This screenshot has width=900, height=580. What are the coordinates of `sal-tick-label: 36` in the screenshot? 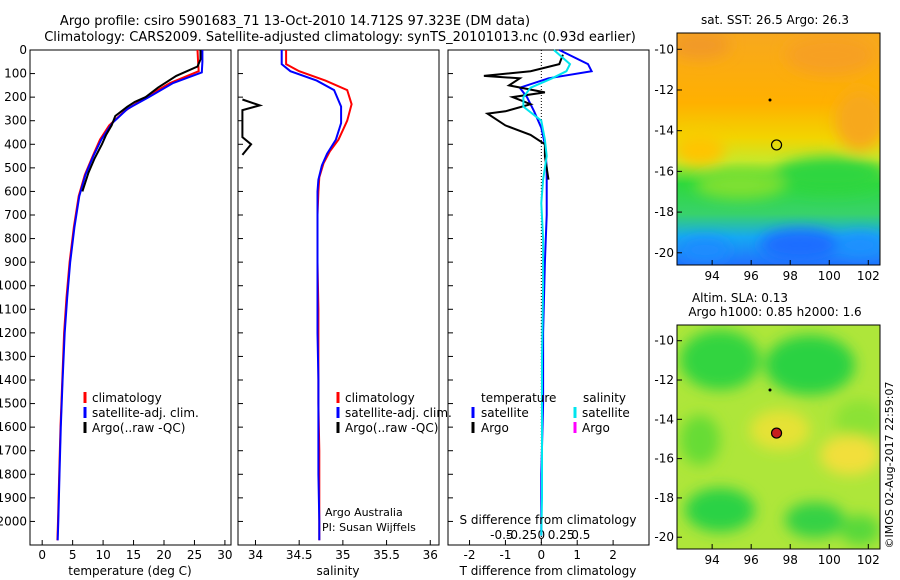 It's located at (430, 555).